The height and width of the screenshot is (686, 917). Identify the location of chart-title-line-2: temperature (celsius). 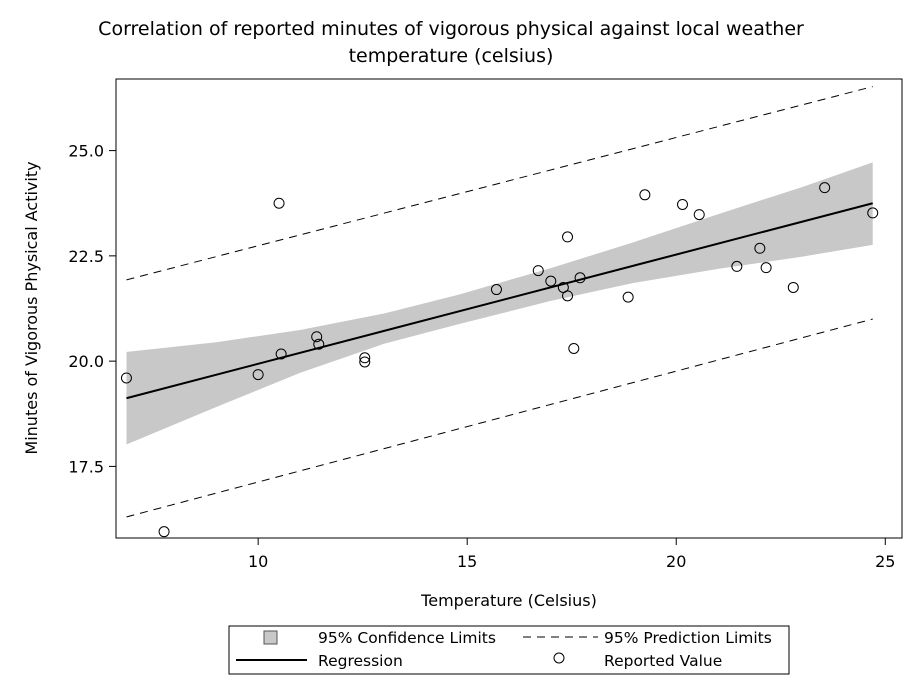
(451, 56).